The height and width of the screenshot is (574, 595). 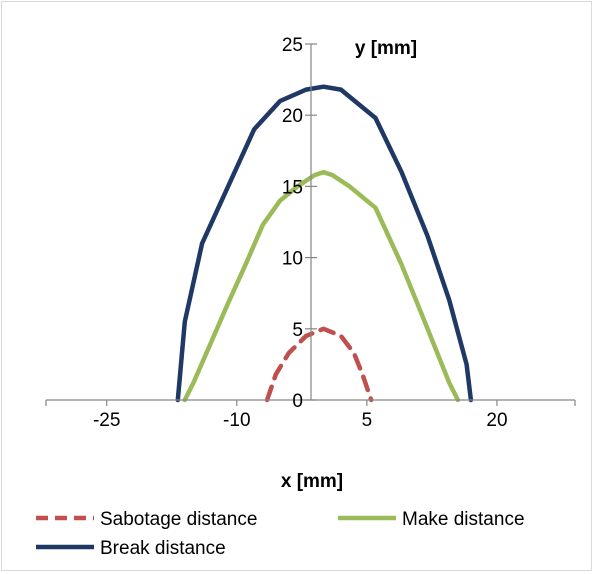 I want to click on y-tick-label: 10, so click(x=292, y=259).